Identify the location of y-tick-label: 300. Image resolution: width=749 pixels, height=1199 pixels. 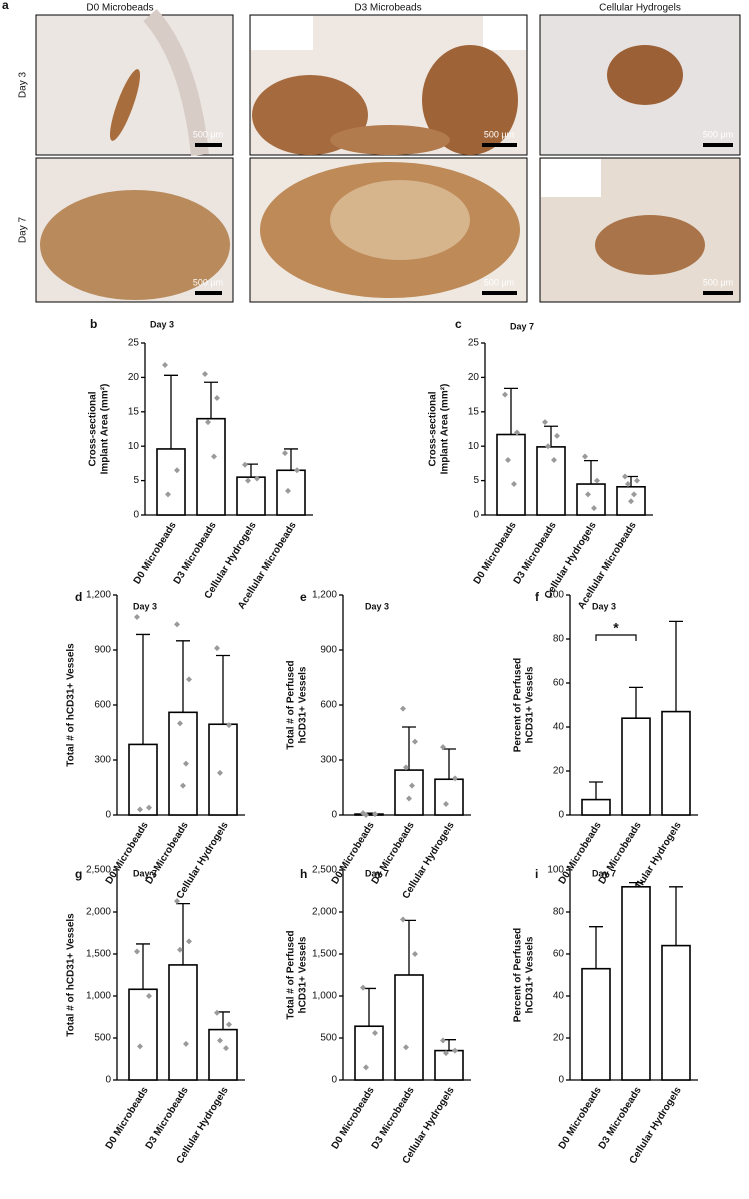
(328, 760).